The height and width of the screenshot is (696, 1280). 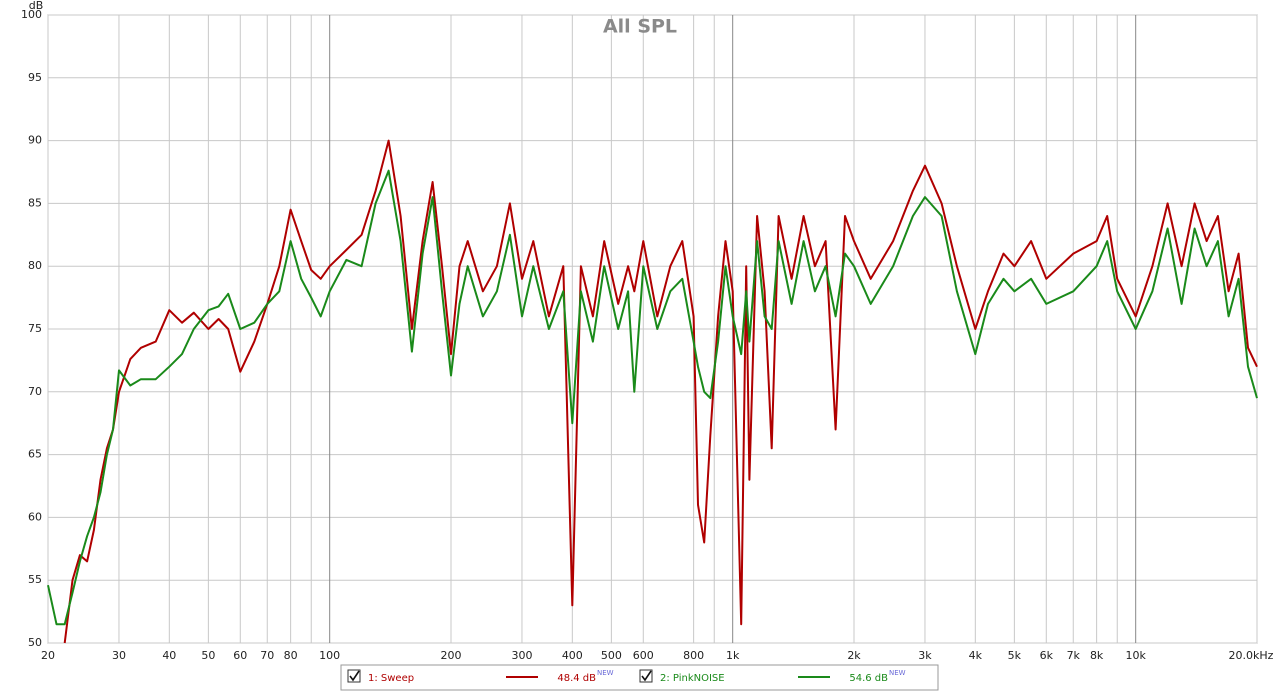 I want to click on x-tick-label: 300, so click(x=521, y=655).